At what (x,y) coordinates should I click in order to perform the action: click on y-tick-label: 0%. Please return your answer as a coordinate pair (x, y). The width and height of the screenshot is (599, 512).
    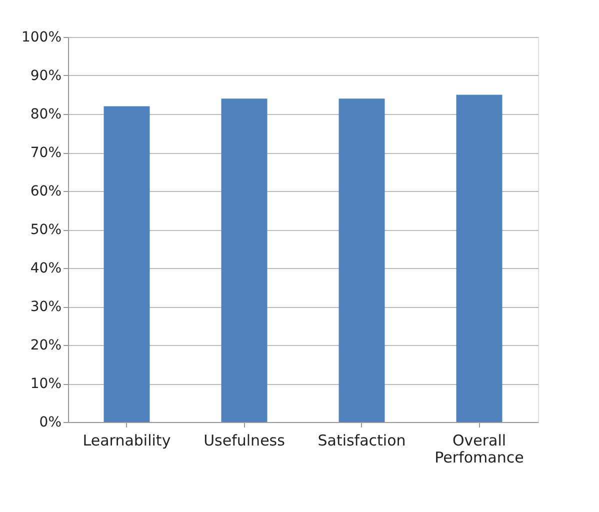
    Looking at the image, I should click on (50, 422).